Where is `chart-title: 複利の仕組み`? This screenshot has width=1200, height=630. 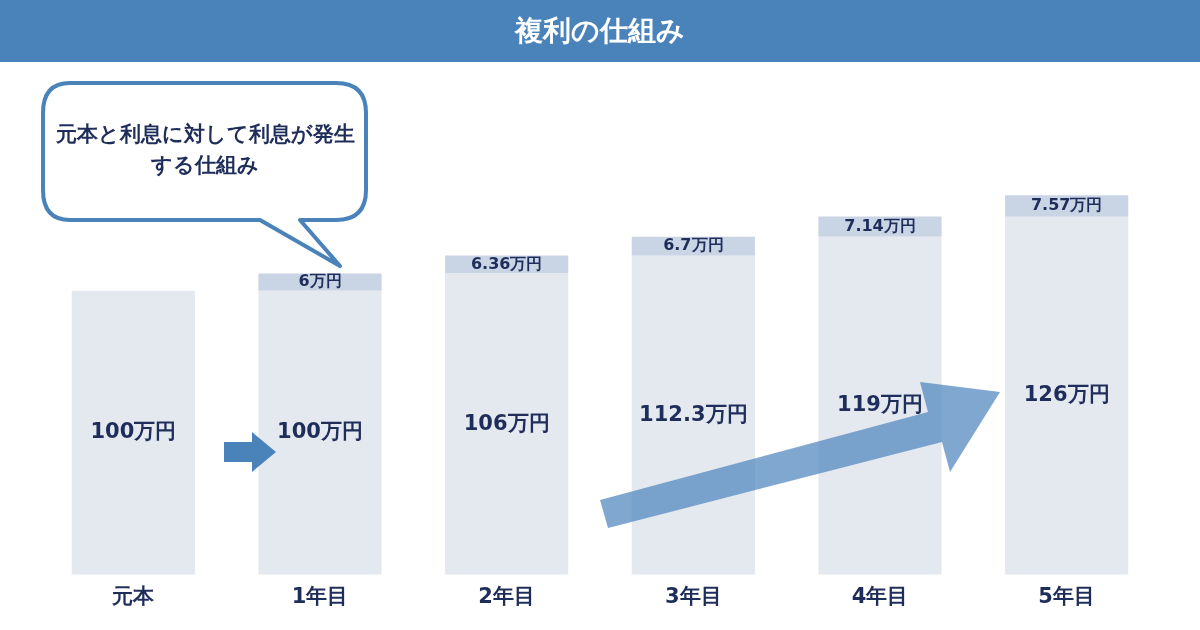 chart-title: 複利の仕組み is located at coordinates (600, 31).